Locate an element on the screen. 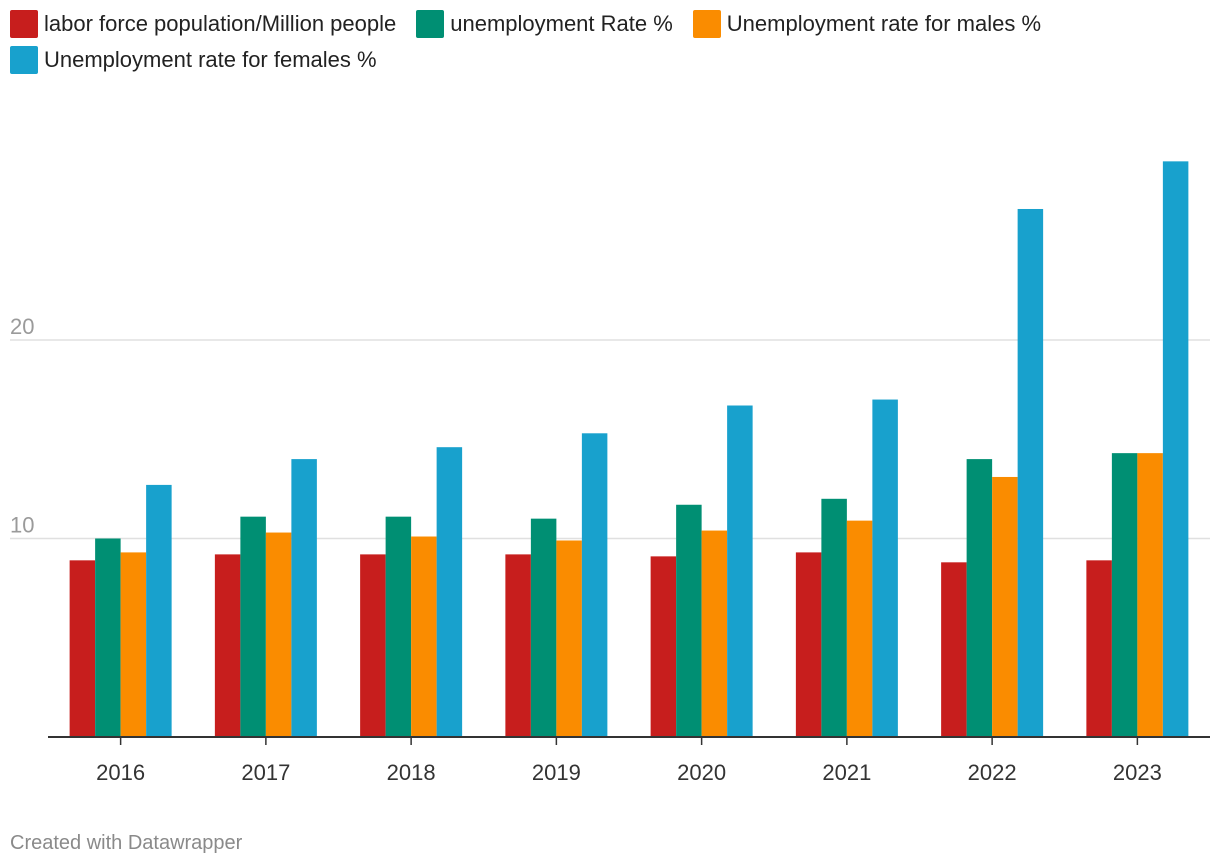 This screenshot has height=868, width=1220. x-tick-label: 2022 is located at coordinates (992, 772).